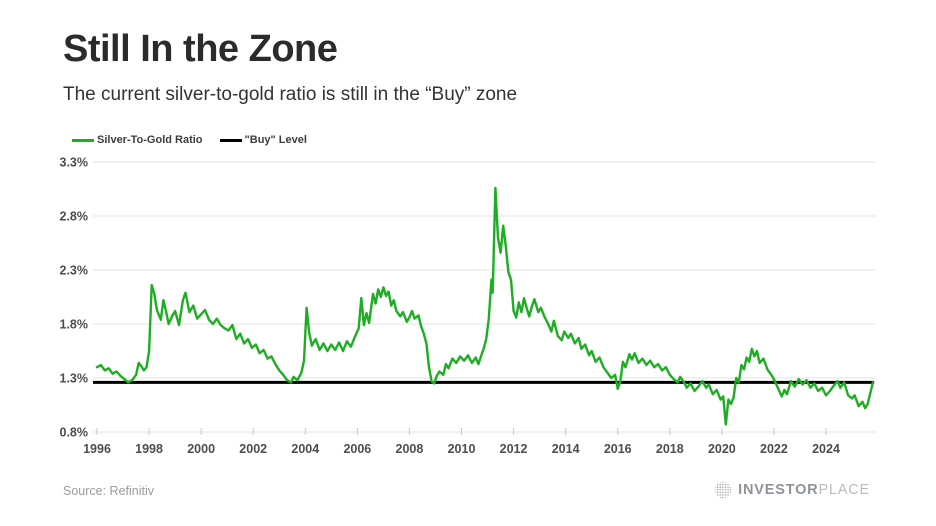  What do you see at coordinates (618, 449) in the screenshot?
I see `svg-text: 2016` at bounding box center [618, 449].